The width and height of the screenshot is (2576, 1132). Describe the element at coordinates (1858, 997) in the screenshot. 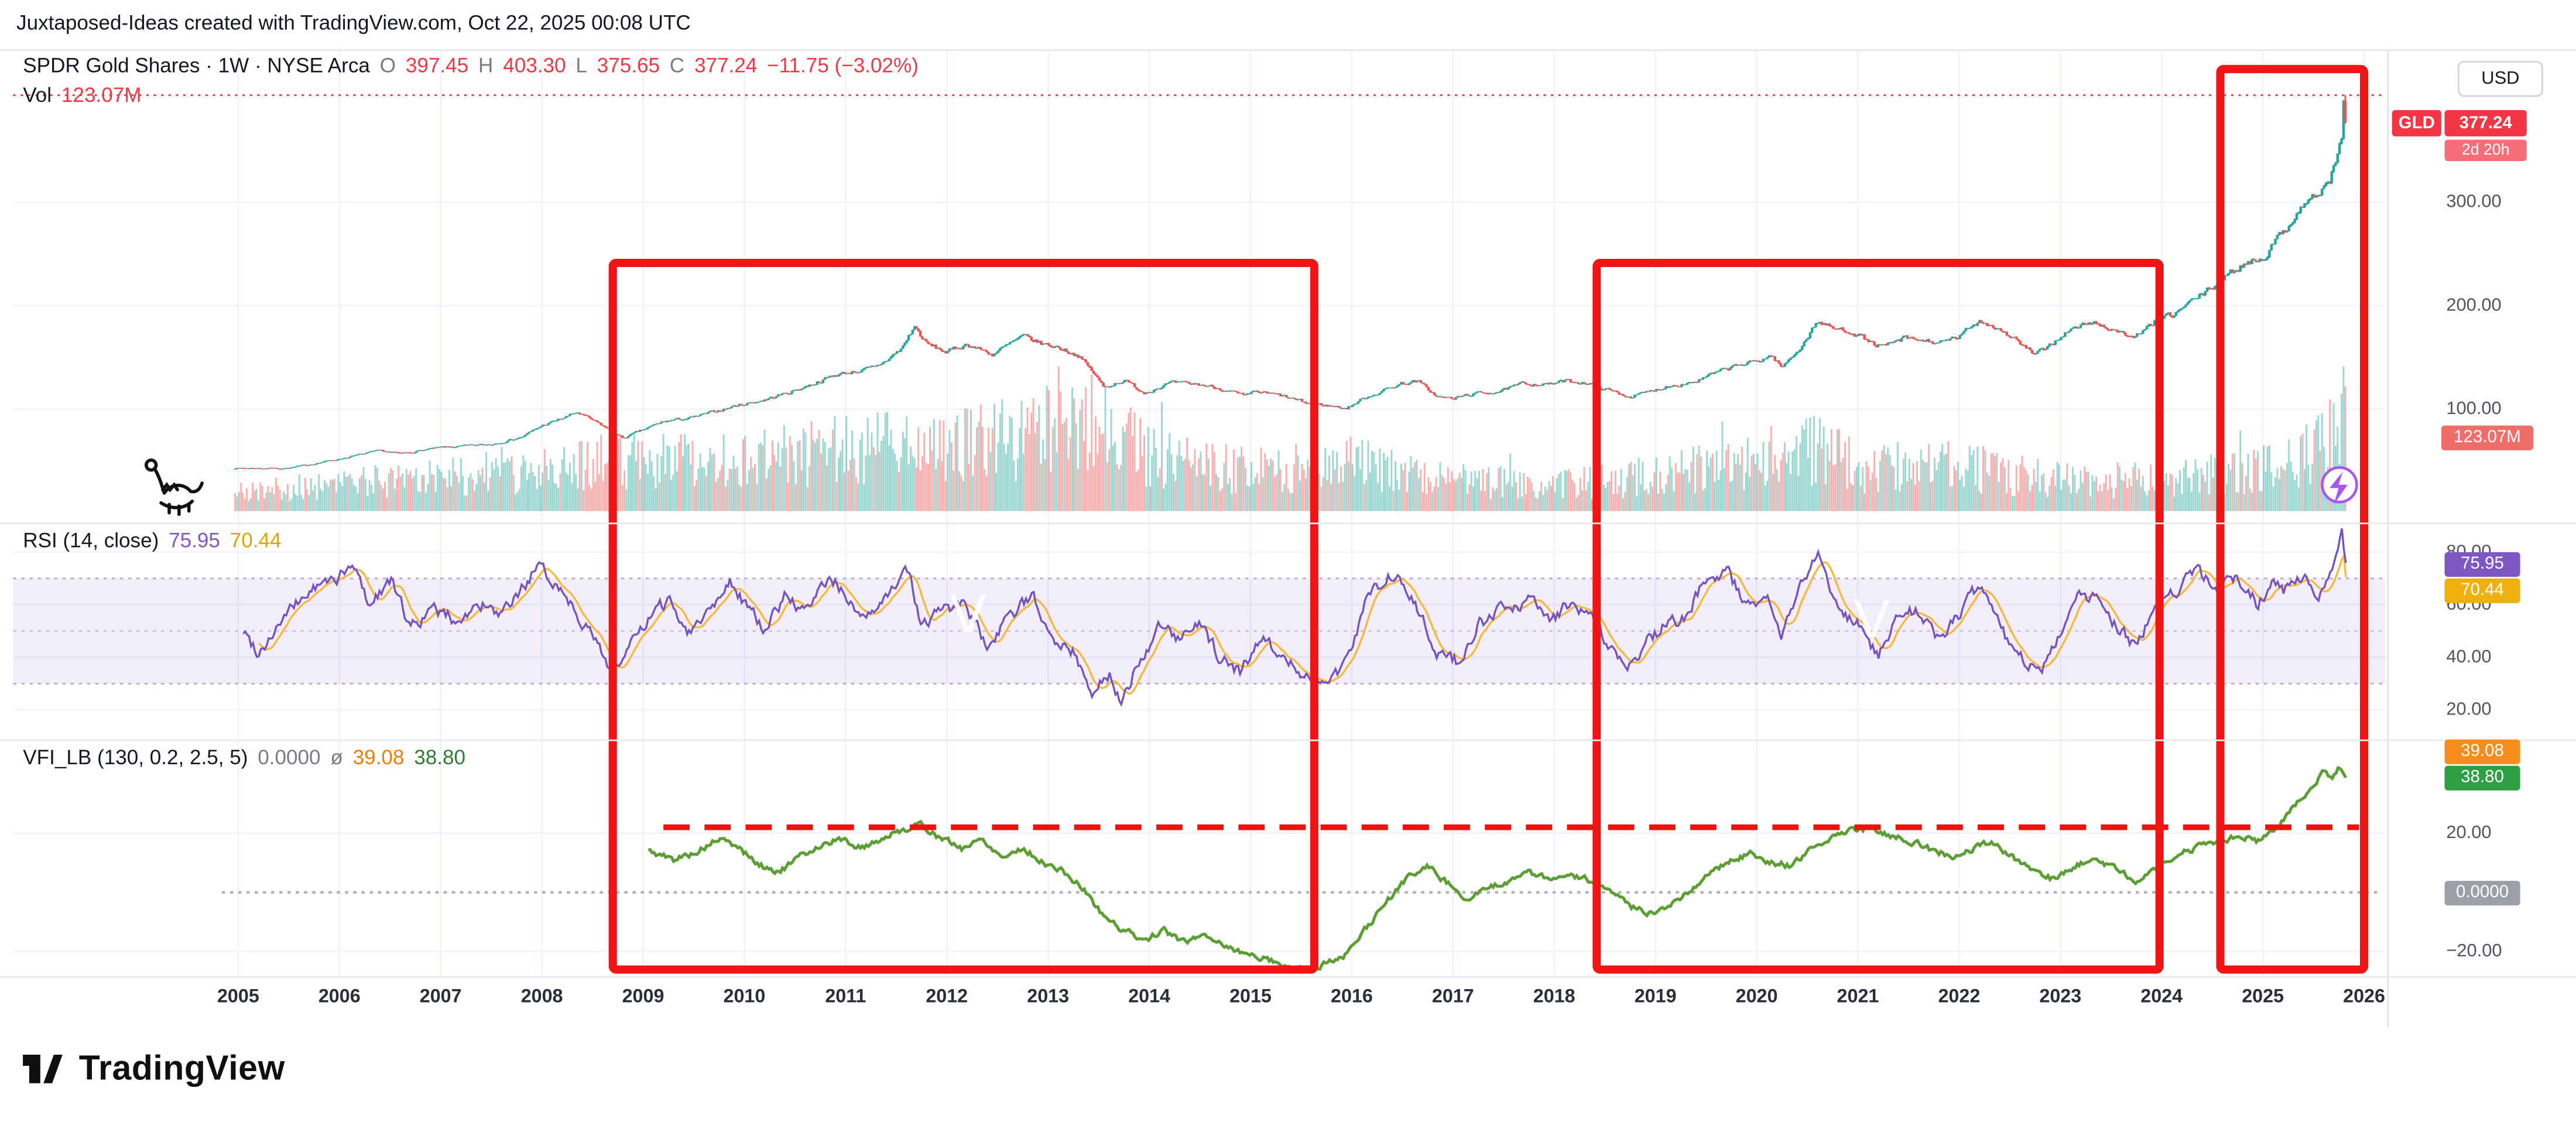

I see `time-axis-year-label: 2021` at that location.